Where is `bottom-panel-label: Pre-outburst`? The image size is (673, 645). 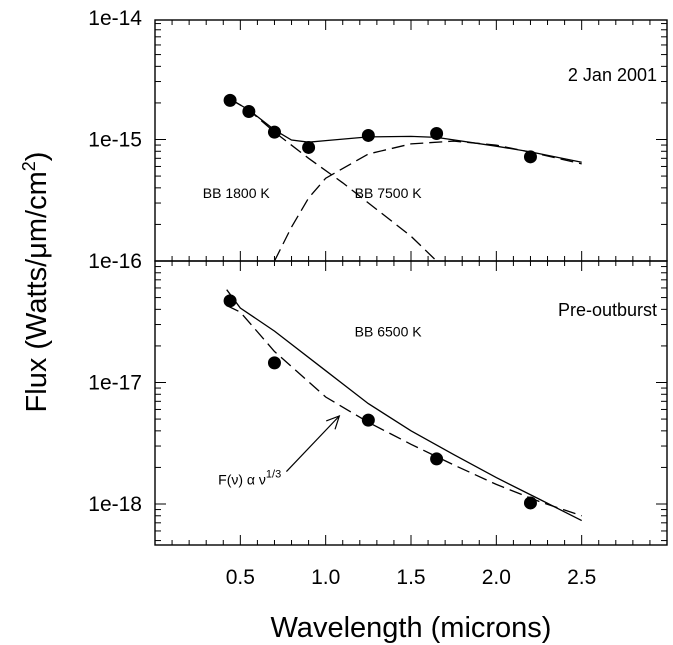
bottom-panel-label: Pre-outburst is located at coordinates (607, 310).